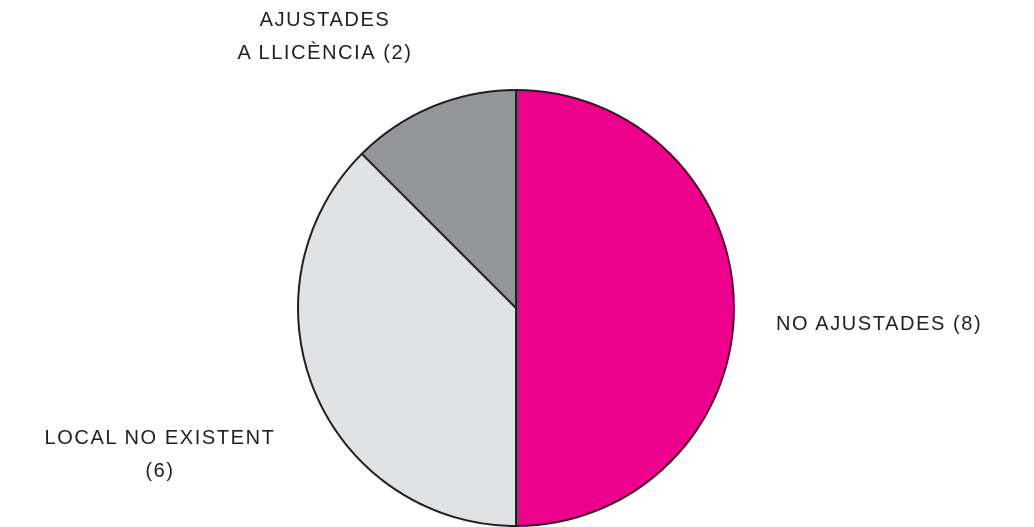 Image resolution: width=1034 pixels, height=527 pixels. What do you see at coordinates (861, 324) in the screenshot?
I see `category-label: NO AJUSTADES` at bounding box center [861, 324].